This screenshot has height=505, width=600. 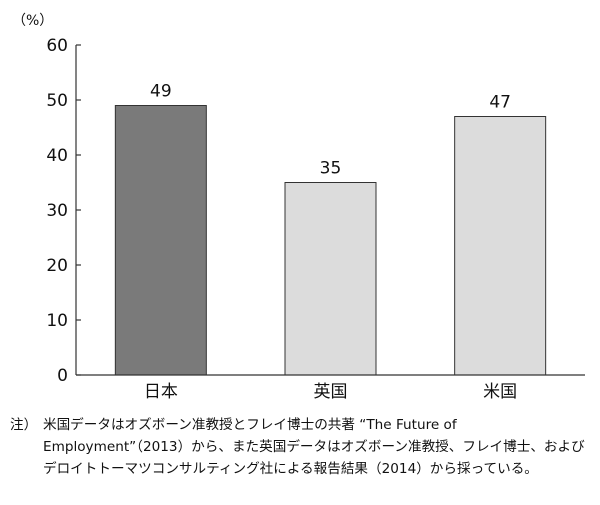 What do you see at coordinates (57, 156) in the screenshot?
I see `y-tick-label: 40` at bounding box center [57, 156].